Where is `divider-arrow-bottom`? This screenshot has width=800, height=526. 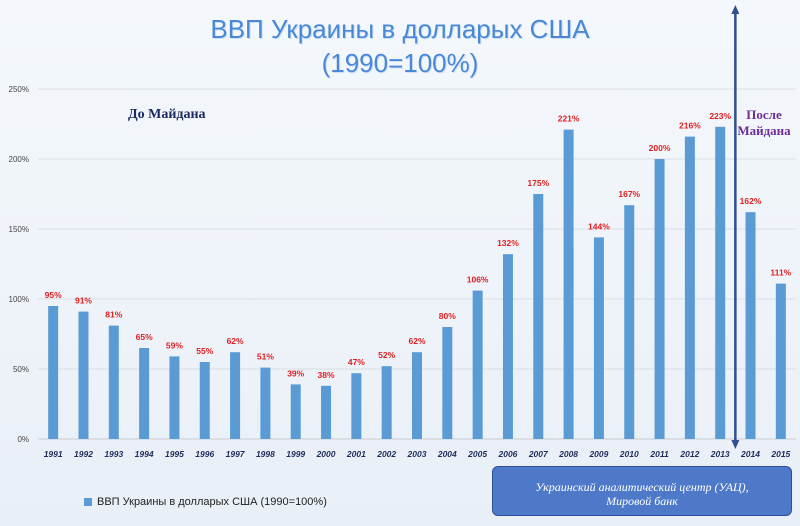
divider-arrow-bottom is located at coordinates (735, 444).